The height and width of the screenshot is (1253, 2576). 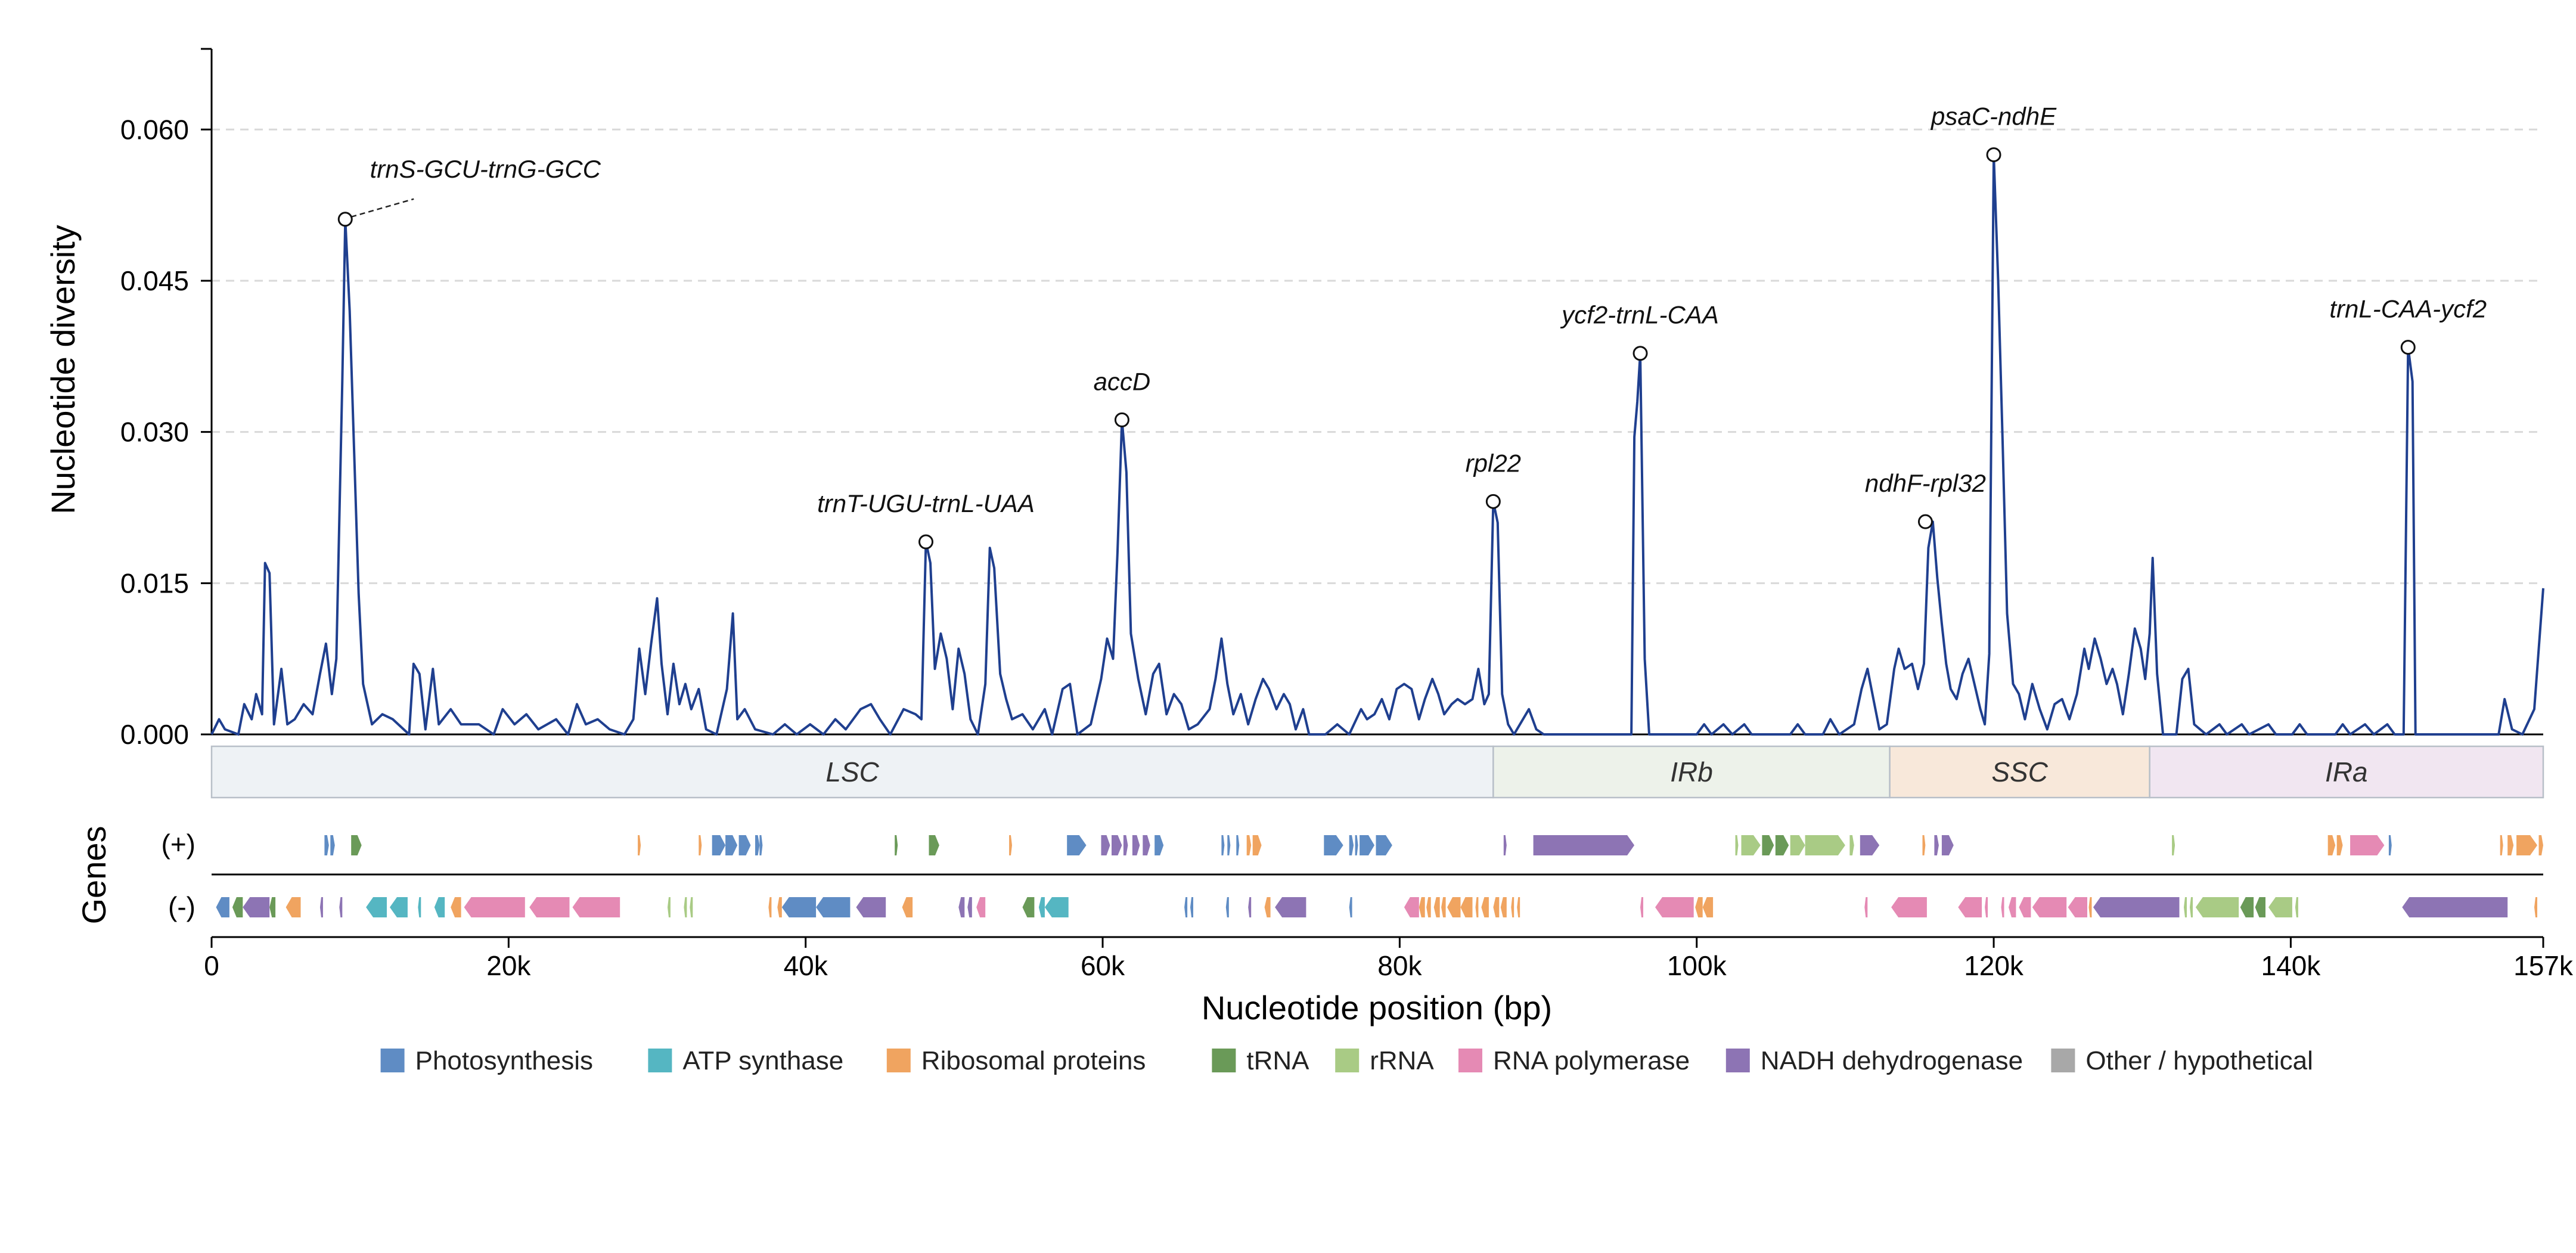 What do you see at coordinates (1378, 876) in the screenshot?
I see `gene-track` at bounding box center [1378, 876].